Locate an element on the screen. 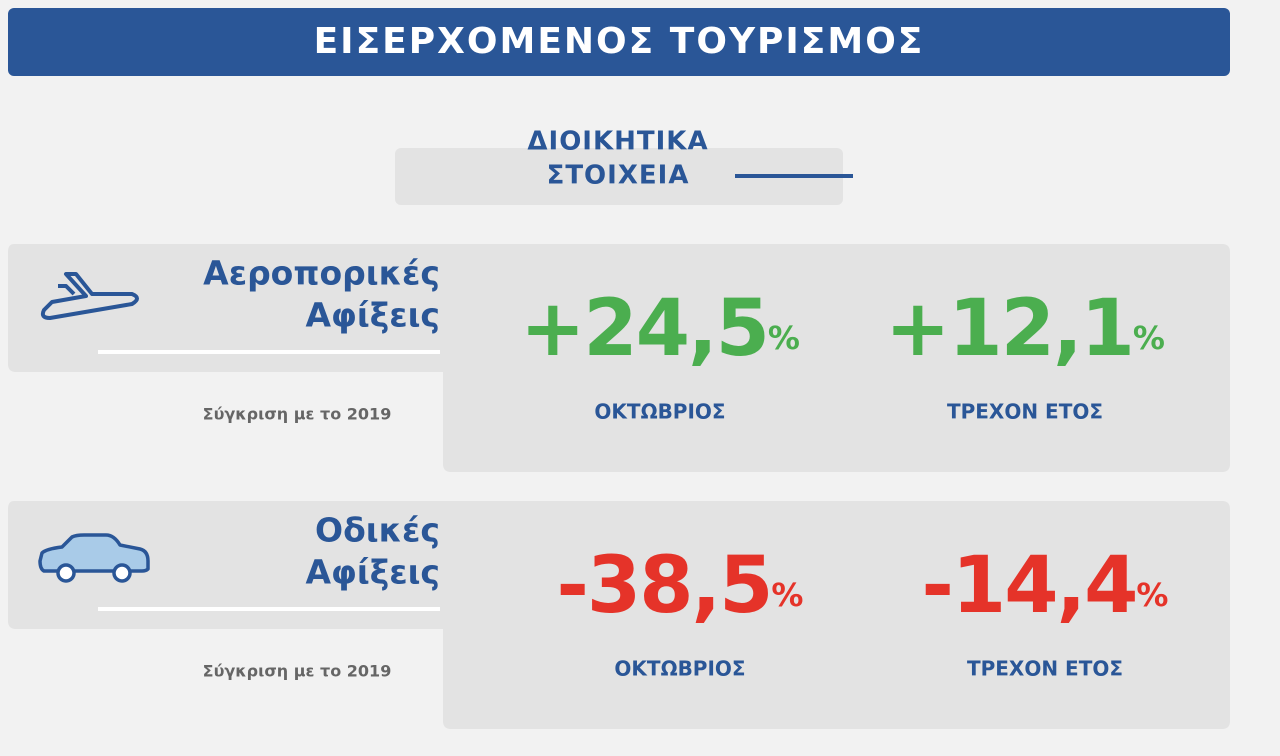 This screenshot has width=1280, height=756. subtitle-box is located at coordinates (619, 176).